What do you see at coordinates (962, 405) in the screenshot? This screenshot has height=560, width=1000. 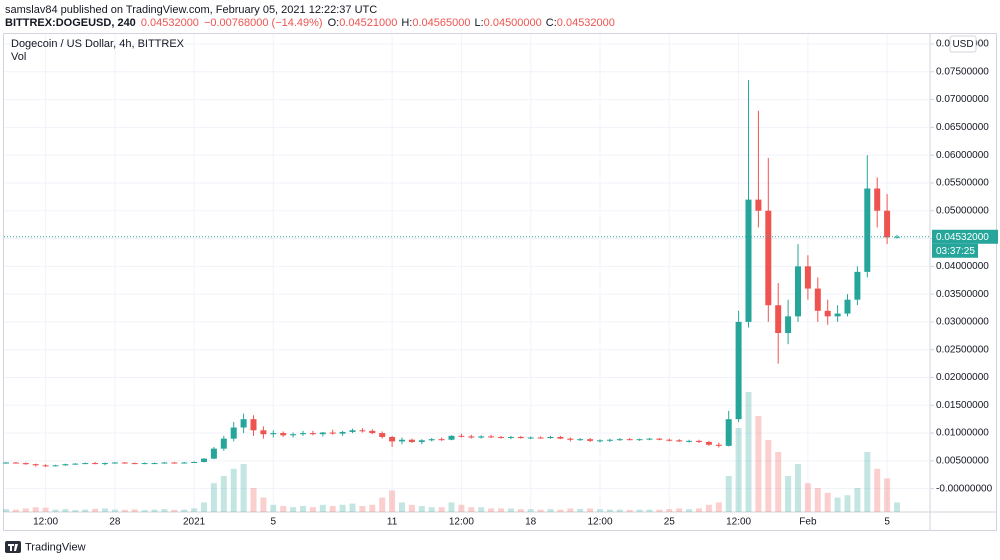 I see `y-tick-label: 0.01500000` at bounding box center [962, 405].